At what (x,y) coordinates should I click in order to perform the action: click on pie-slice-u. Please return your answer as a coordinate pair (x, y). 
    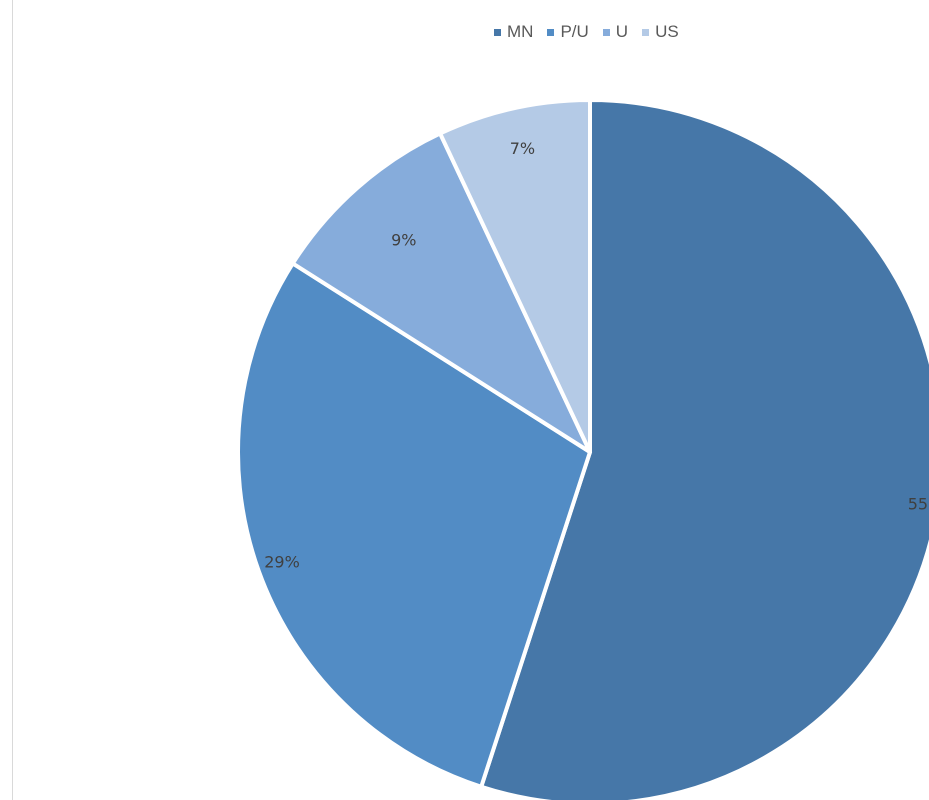
    Looking at the image, I should click on (441, 292).